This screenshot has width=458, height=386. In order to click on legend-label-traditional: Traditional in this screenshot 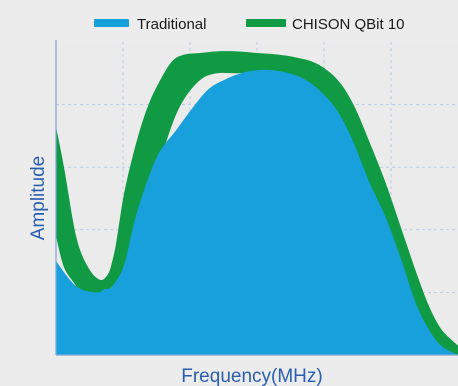, I will do `click(171, 24)`.